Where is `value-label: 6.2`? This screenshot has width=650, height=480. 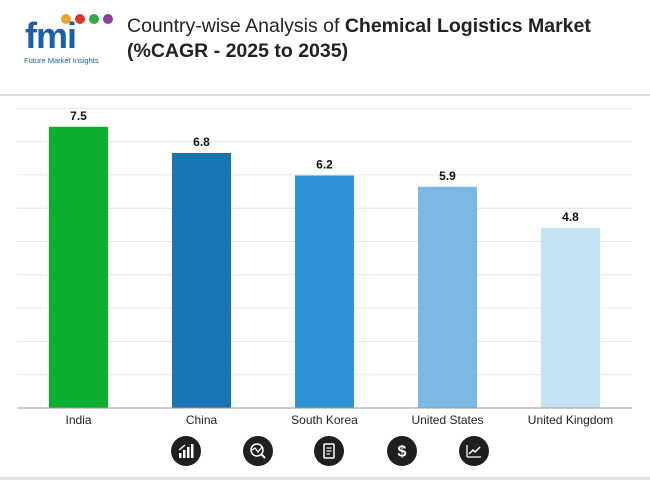 value-label: 6.2 is located at coordinates (324, 165).